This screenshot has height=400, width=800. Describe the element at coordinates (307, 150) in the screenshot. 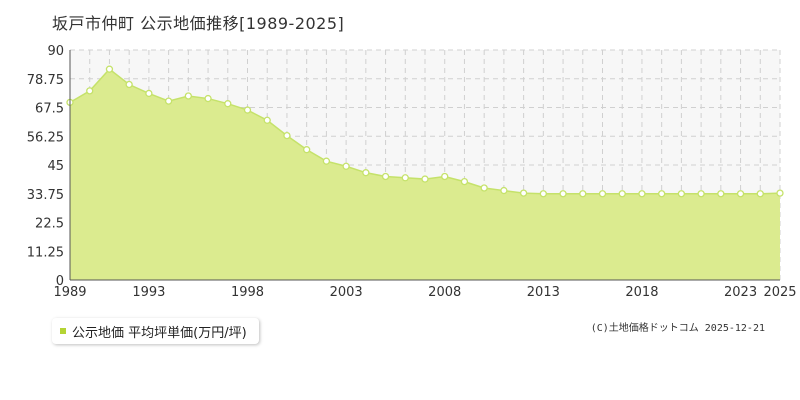

I see `data-point-2001` at that location.